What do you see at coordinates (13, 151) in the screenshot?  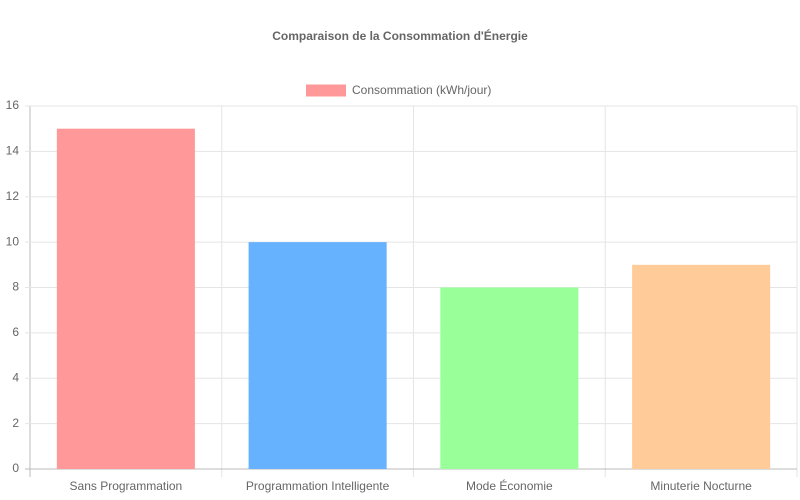 I see `y-tick-label: 14` at bounding box center [13, 151].